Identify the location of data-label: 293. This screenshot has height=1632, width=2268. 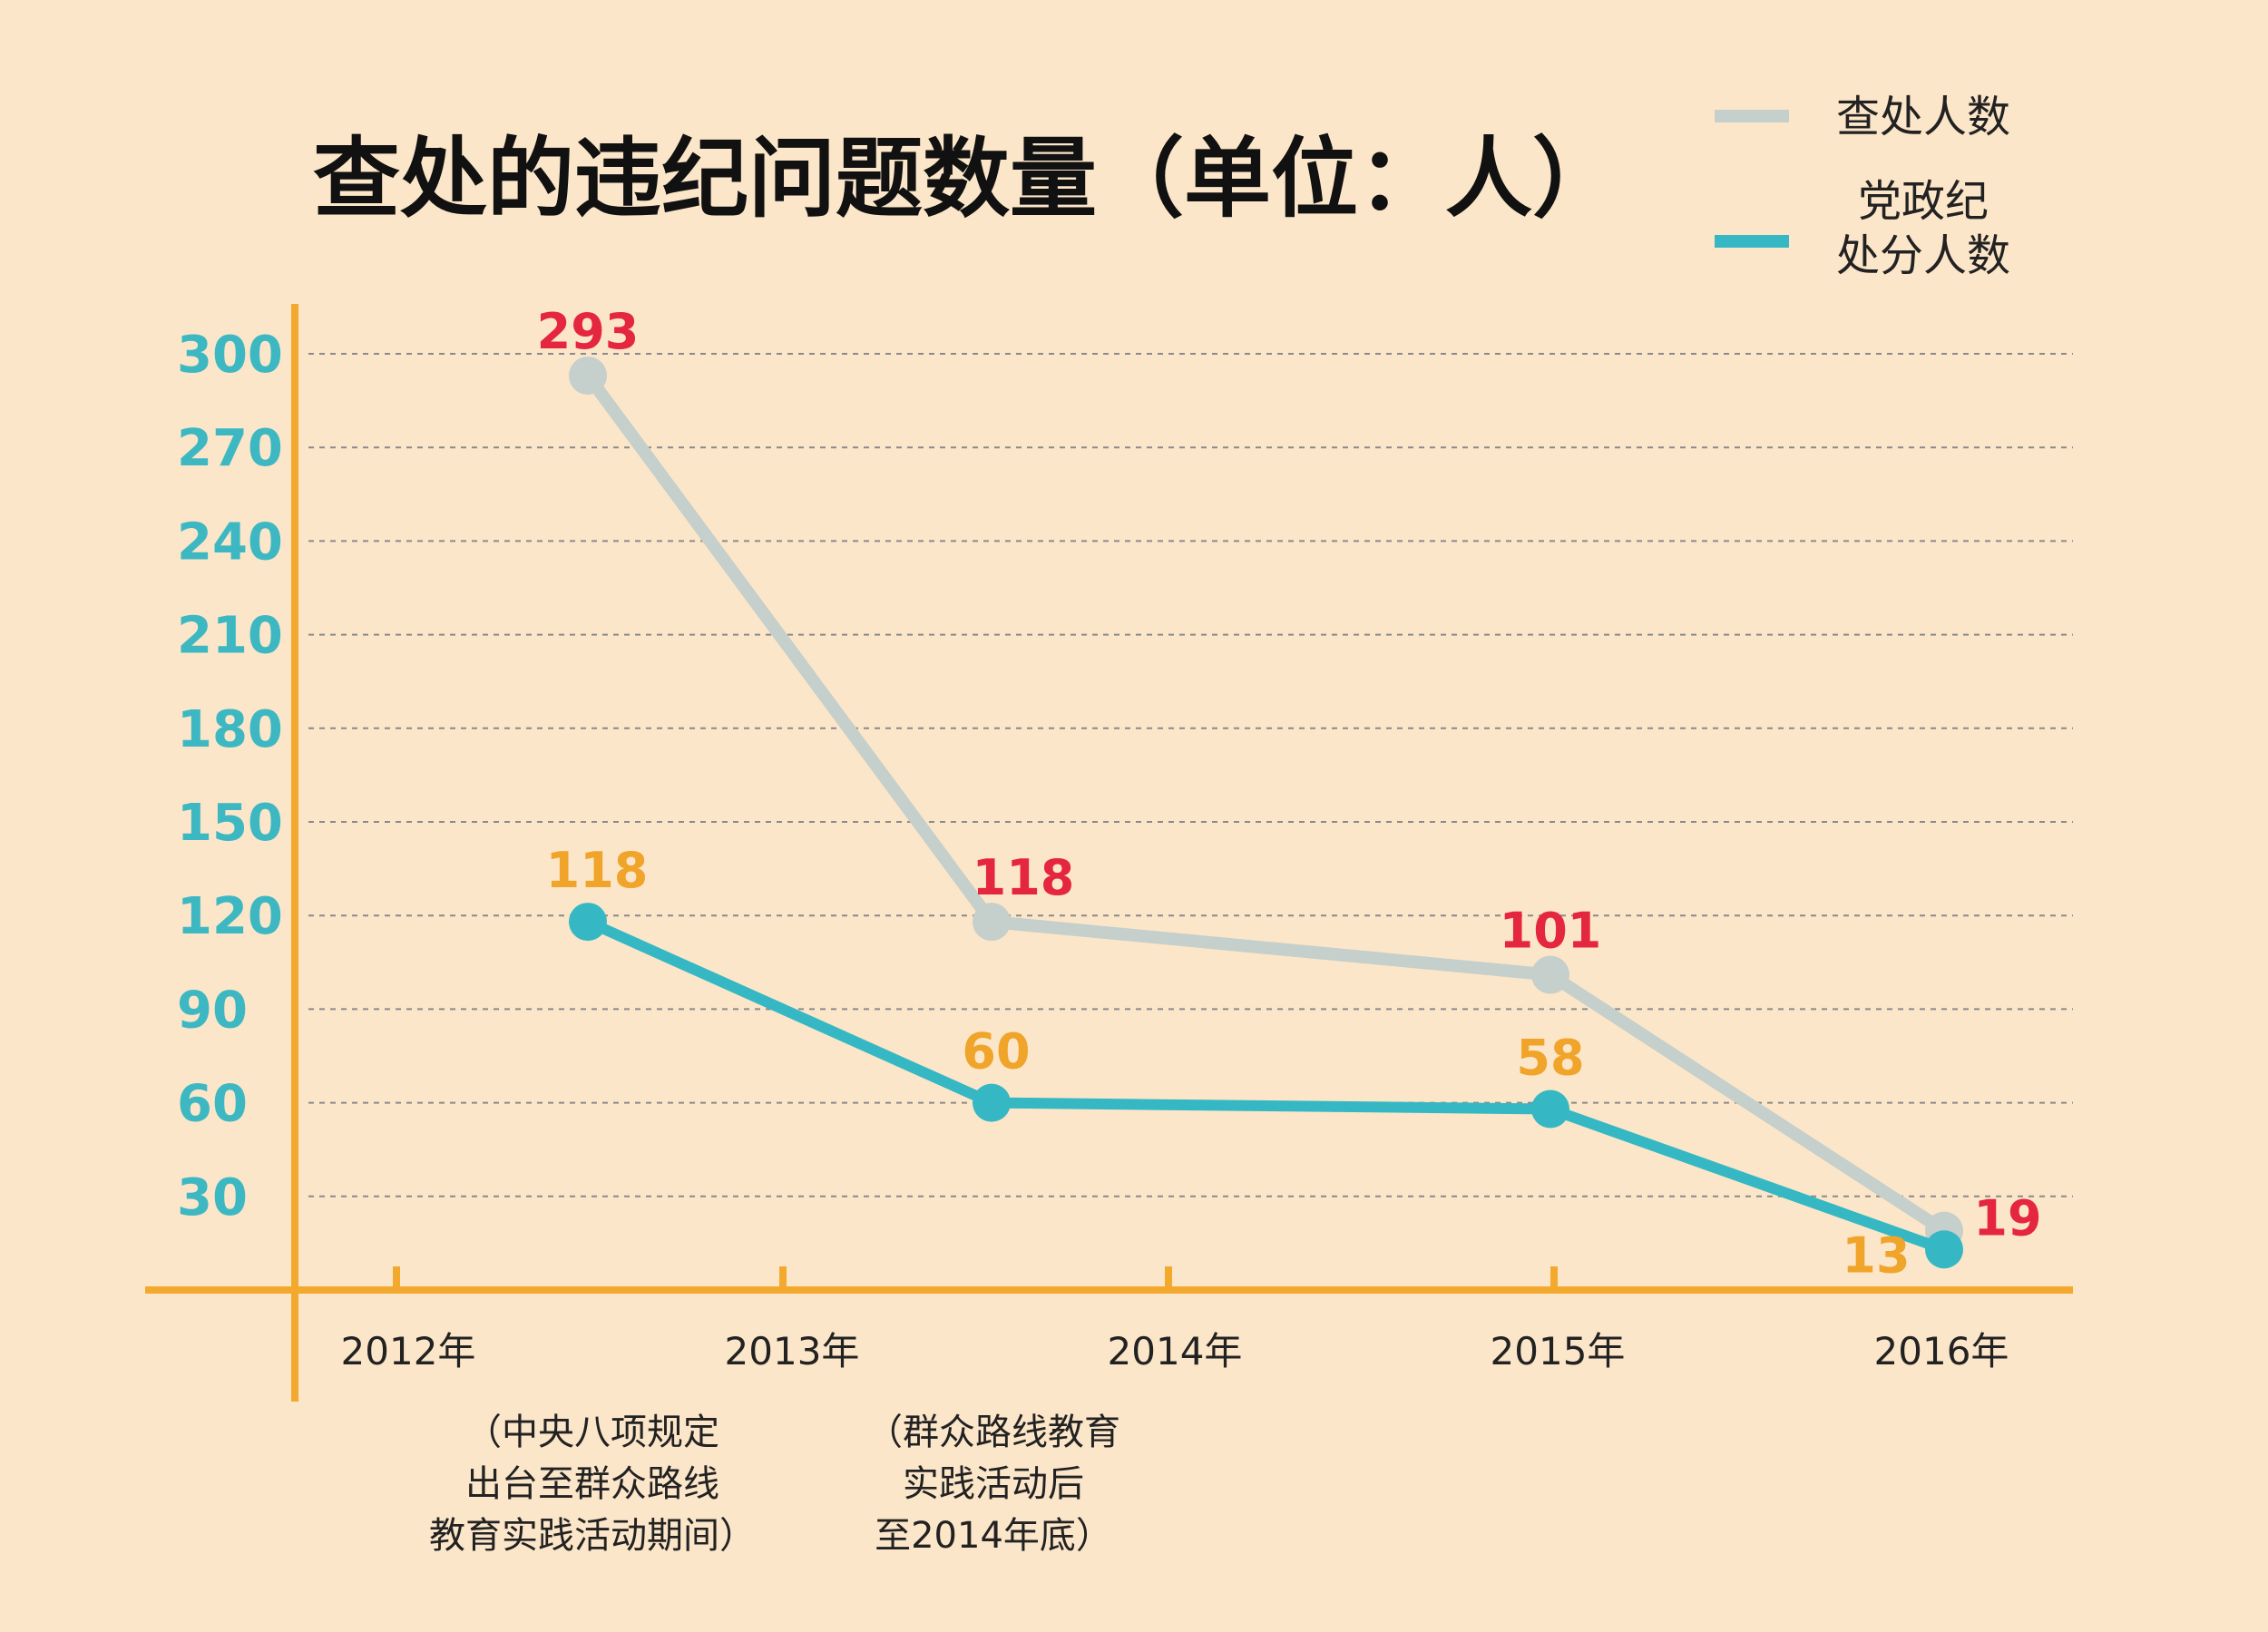
(589, 331).